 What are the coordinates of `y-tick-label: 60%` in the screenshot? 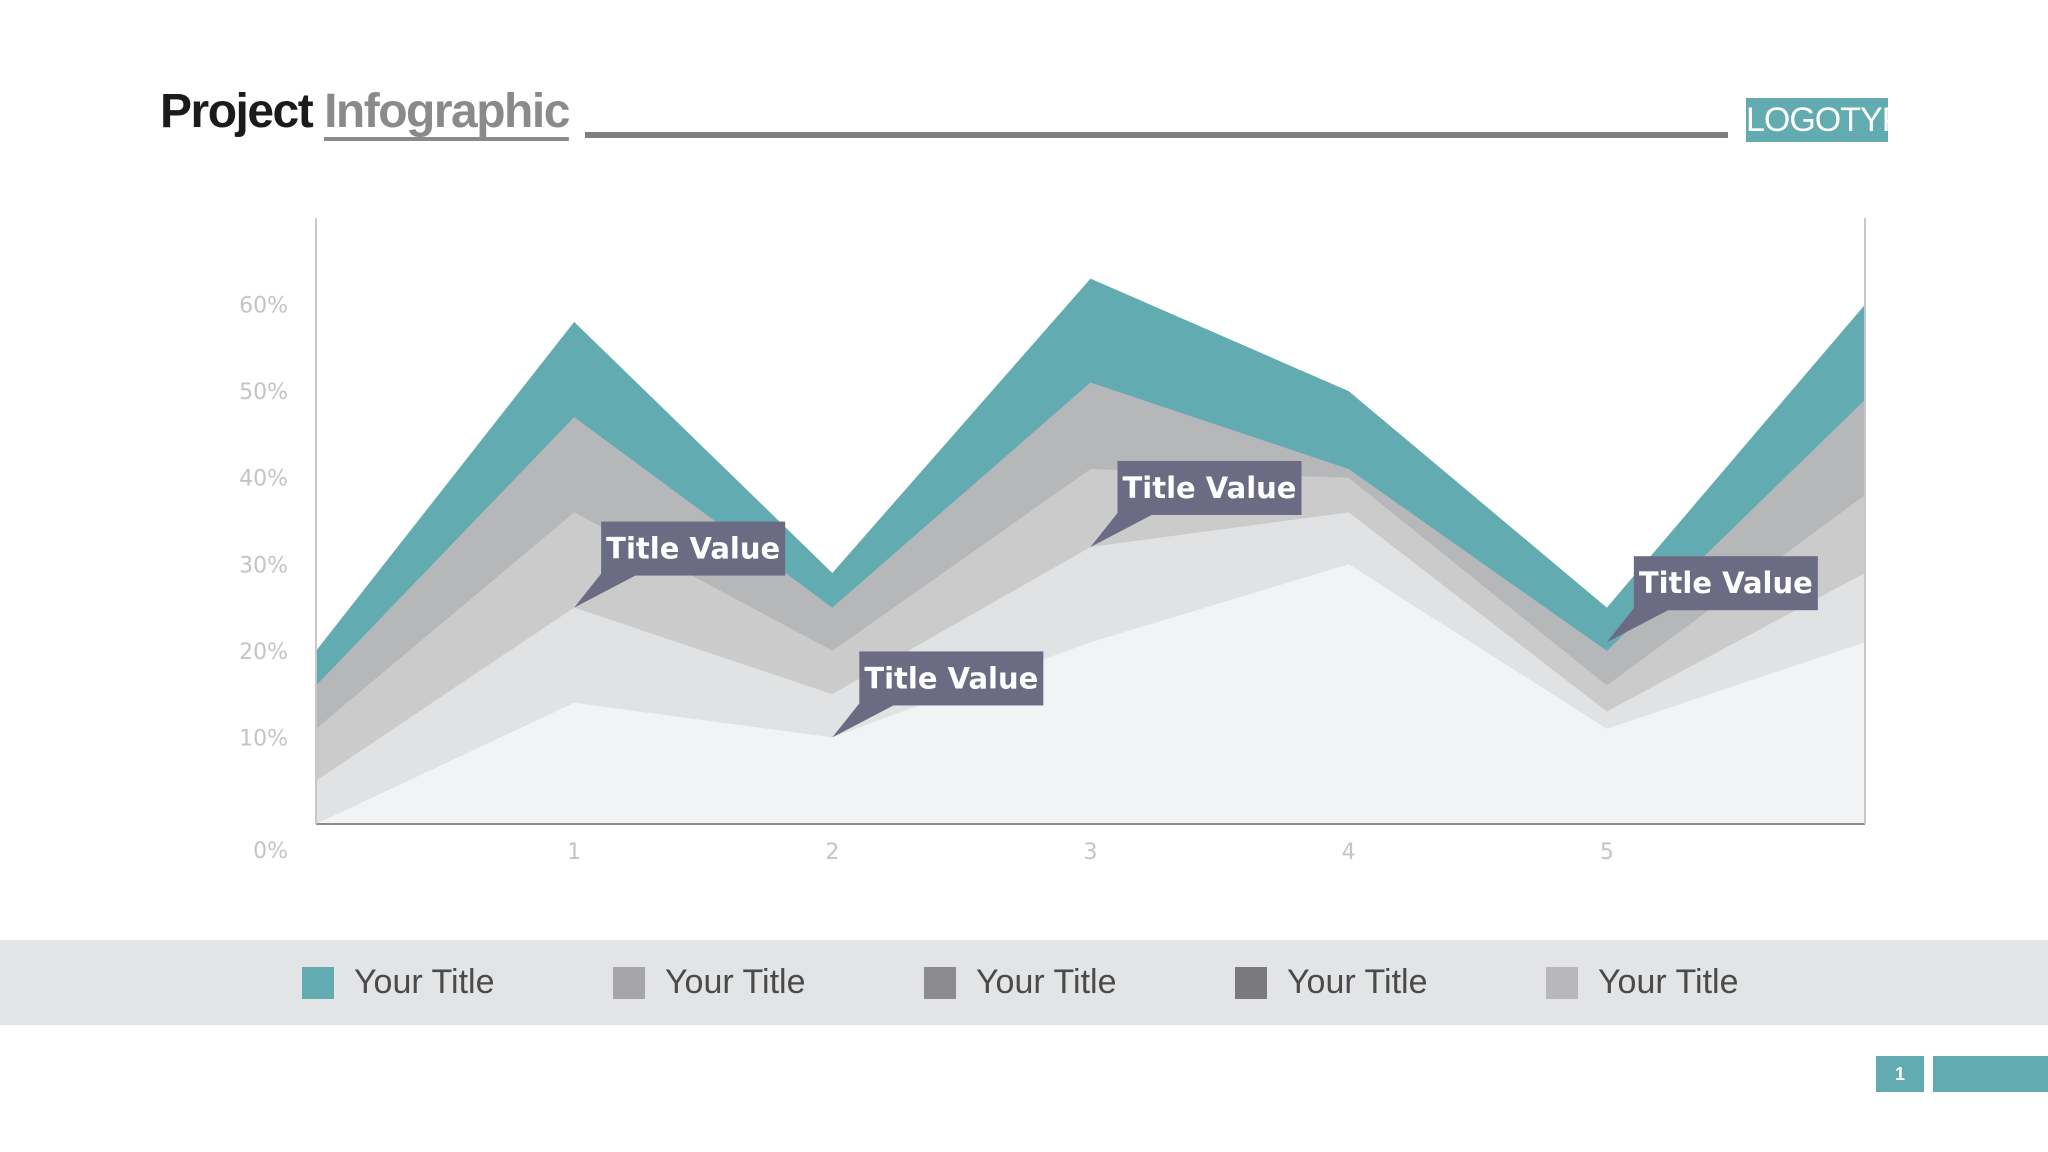 It's located at (263, 306).